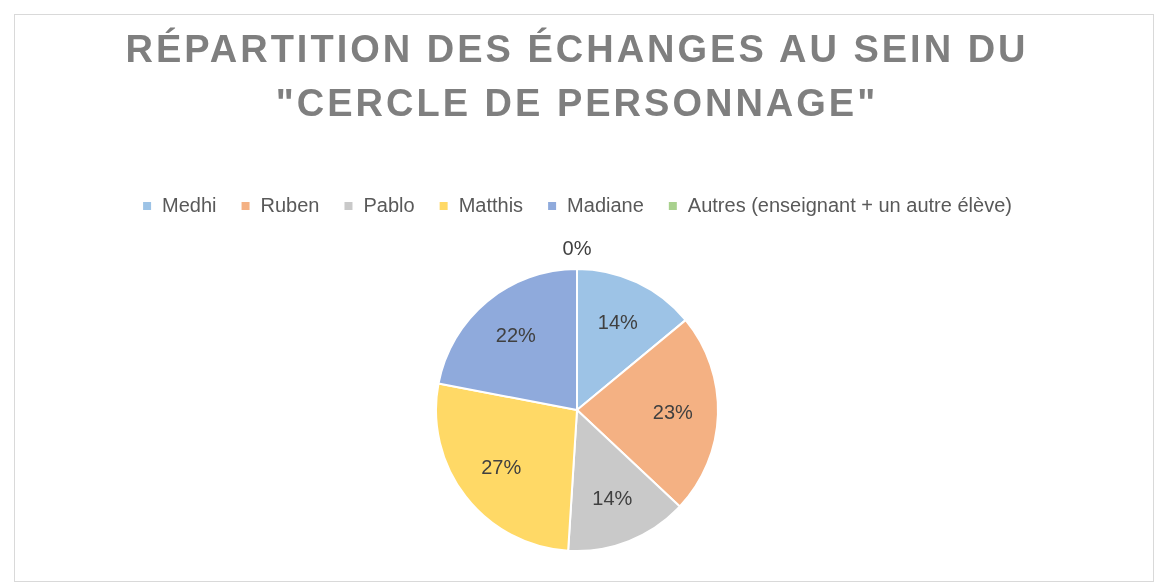 The image size is (1154, 582). What do you see at coordinates (491, 204) in the screenshot?
I see `legend-label: Matthis` at bounding box center [491, 204].